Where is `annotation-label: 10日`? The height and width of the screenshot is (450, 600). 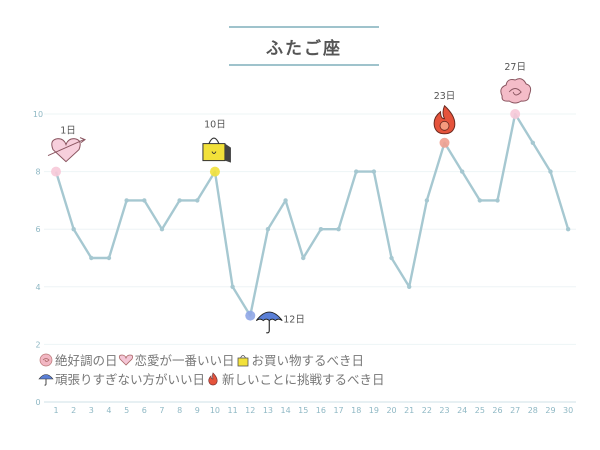 annotation-label: 10日 is located at coordinates (215, 125).